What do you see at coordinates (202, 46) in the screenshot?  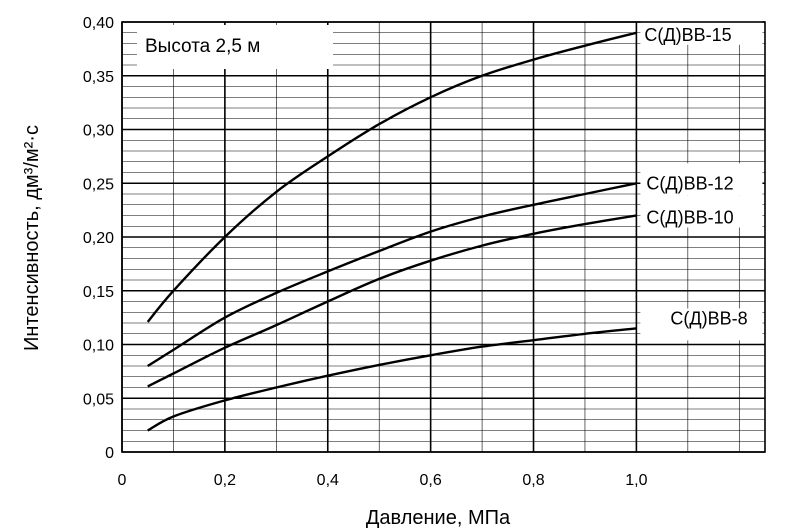 I see `annotation-text: Высота 2,5 м` at bounding box center [202, 46].